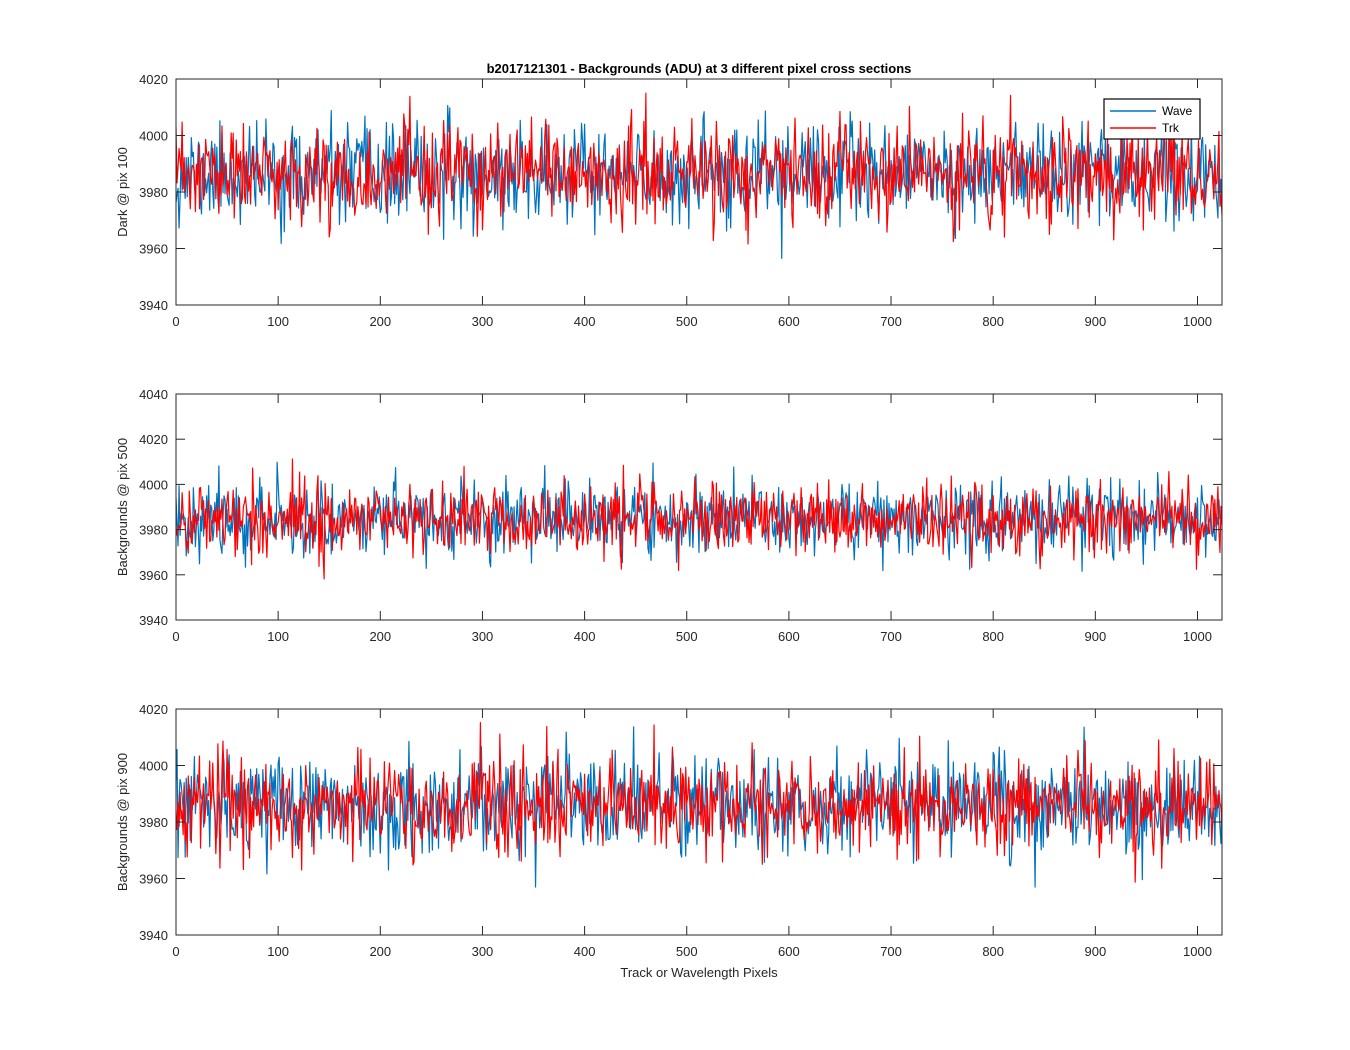  Describe the element at coordinates (122, 192) in the screenshot. I see `y-axis-label: Dark @ pix 100` at that location.